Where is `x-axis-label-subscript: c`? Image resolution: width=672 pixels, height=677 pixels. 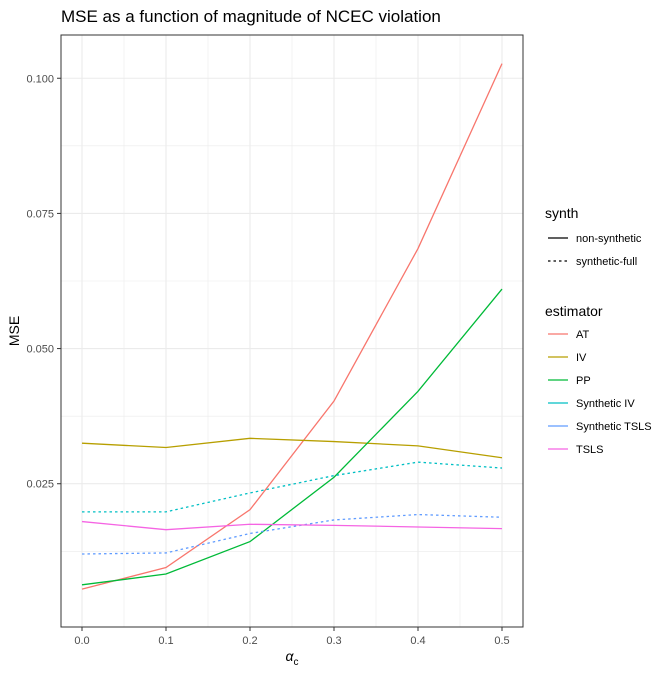 x-axis-label-subscript: c is located at coordinates (295, 662).